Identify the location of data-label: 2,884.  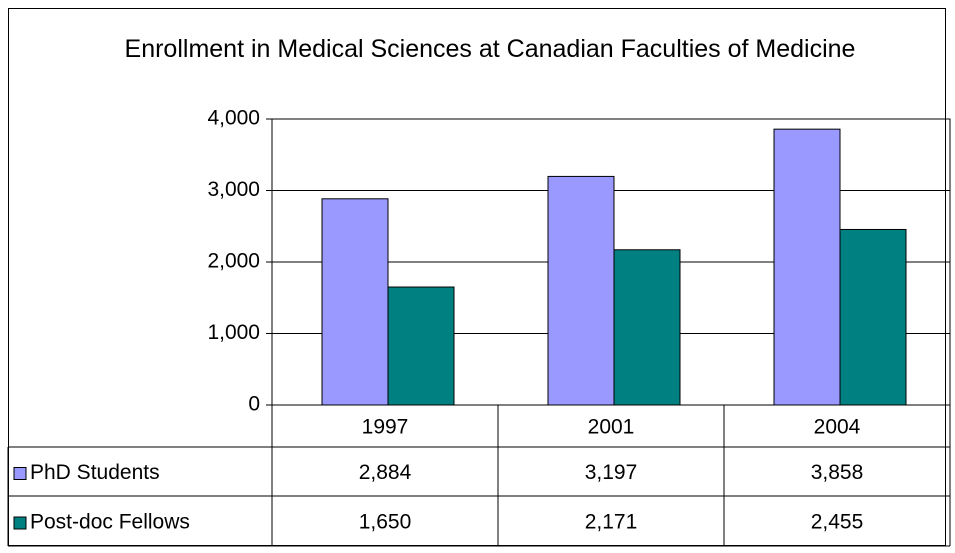
(385, 472).